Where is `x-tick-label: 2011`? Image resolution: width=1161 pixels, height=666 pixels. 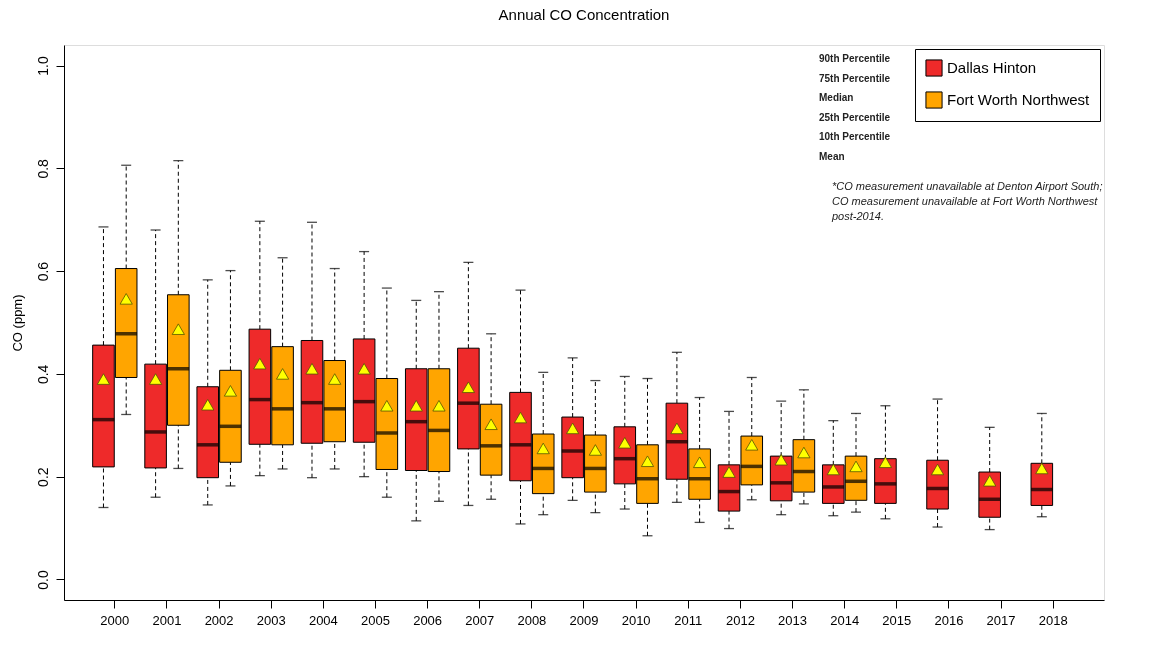 x-tick-label: 2011 is located at coordinates (688, 620).